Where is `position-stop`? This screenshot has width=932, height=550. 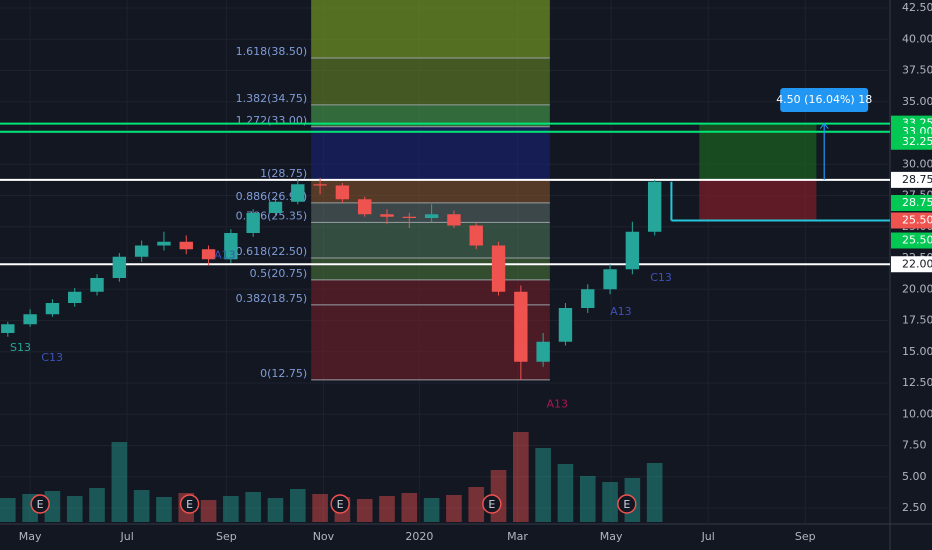
position-stop is located at coordinates (758, 200).